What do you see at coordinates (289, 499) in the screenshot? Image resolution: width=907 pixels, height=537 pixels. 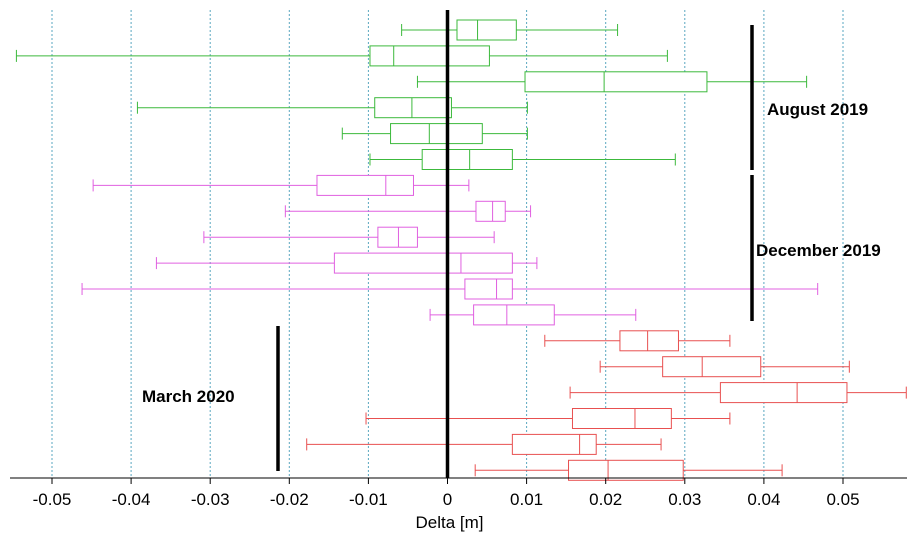 I see `x-tick-label: -0.02` at bounding box center [289, 499].